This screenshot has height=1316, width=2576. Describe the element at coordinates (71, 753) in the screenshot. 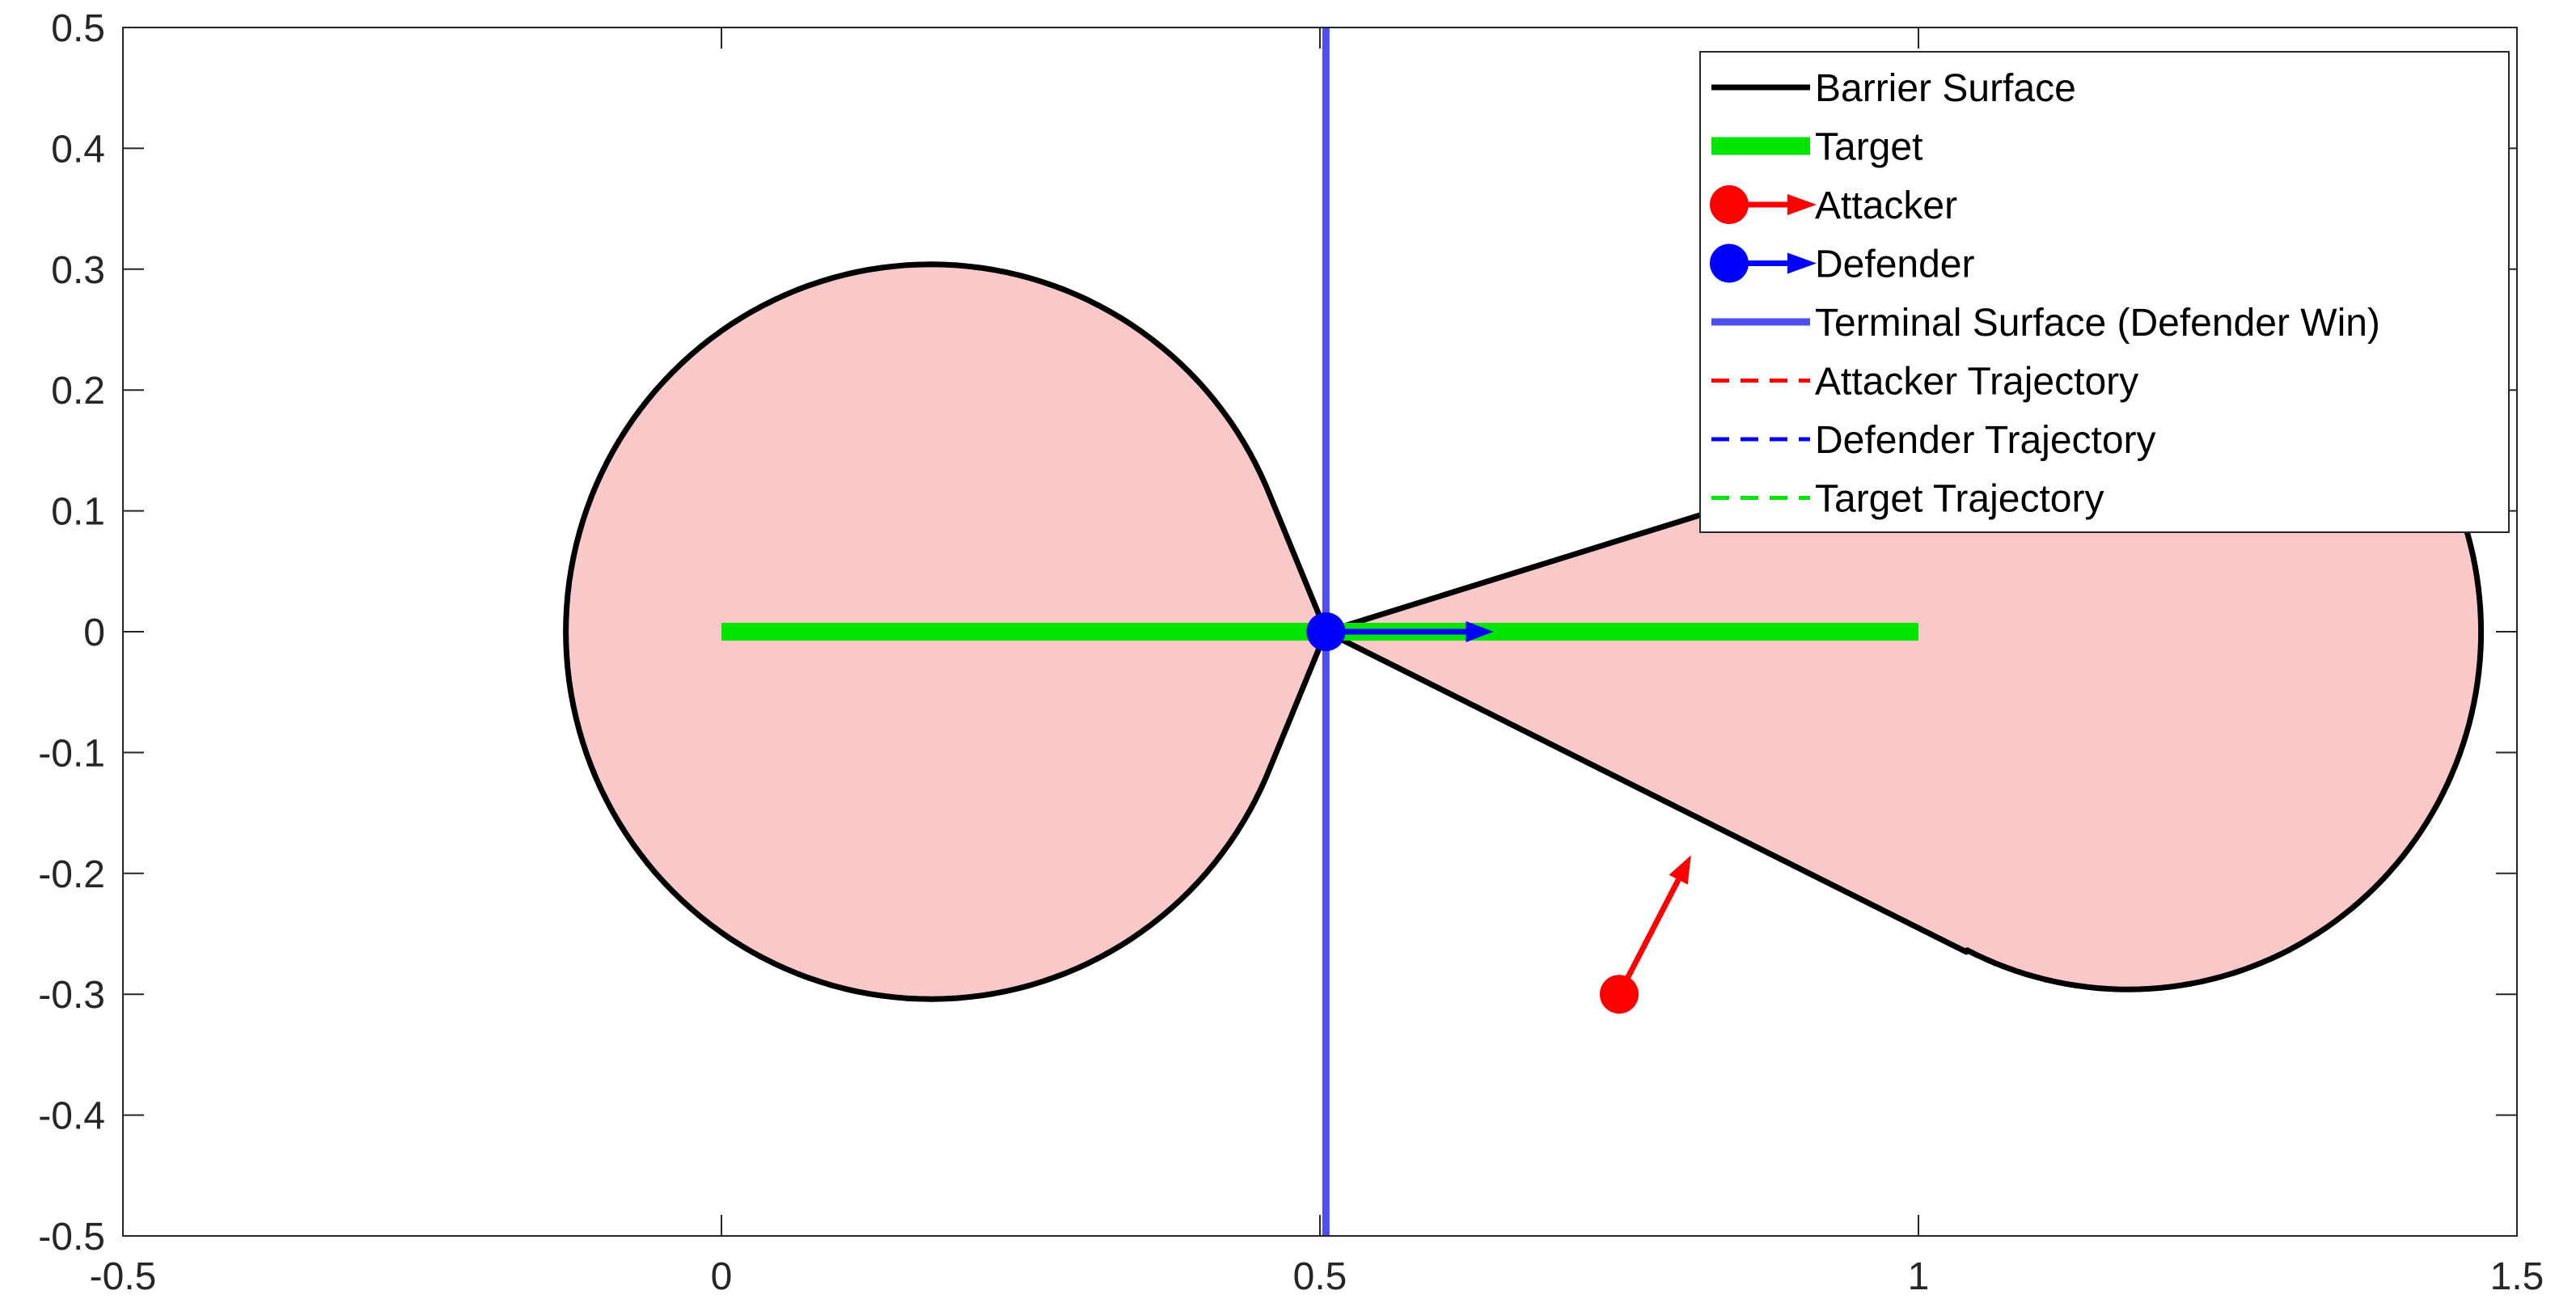

I see `y-tick-label: -0.1` at that location.